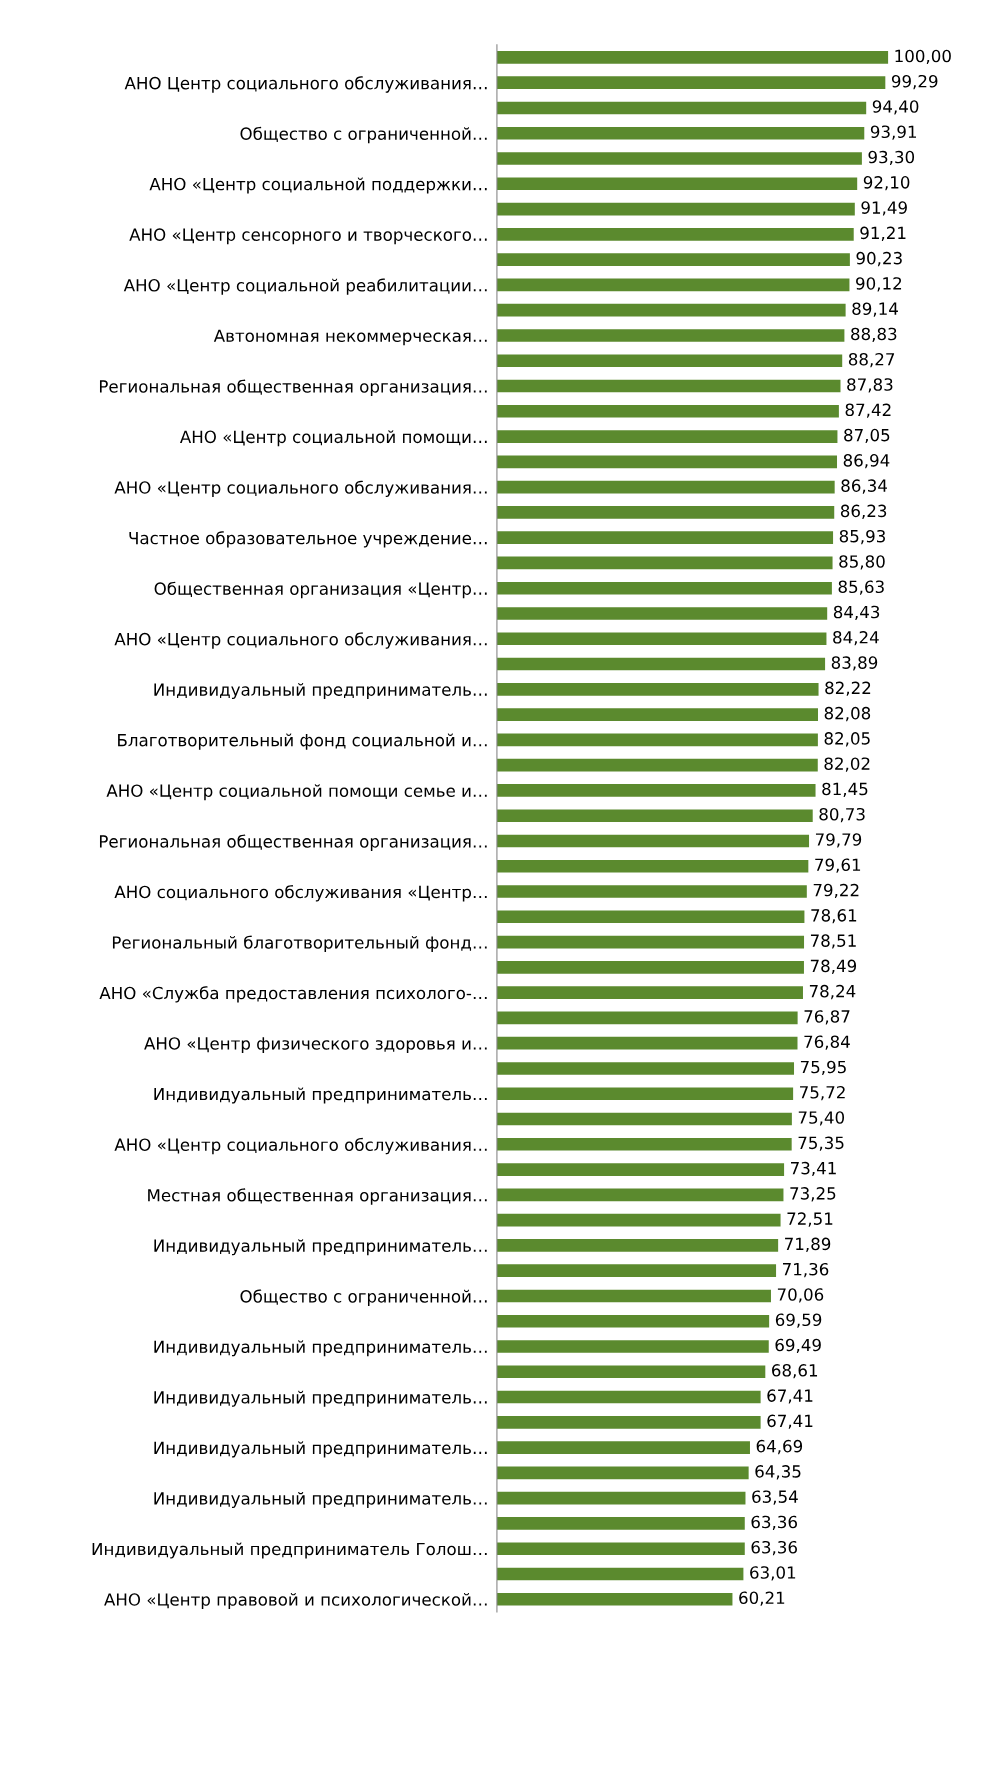 Image resolution: width=984 pixels, height=1791 pixels. Describe the element at coordinates (821, 1143) in the screenshot. I see `data-label: 75,35` at that location.